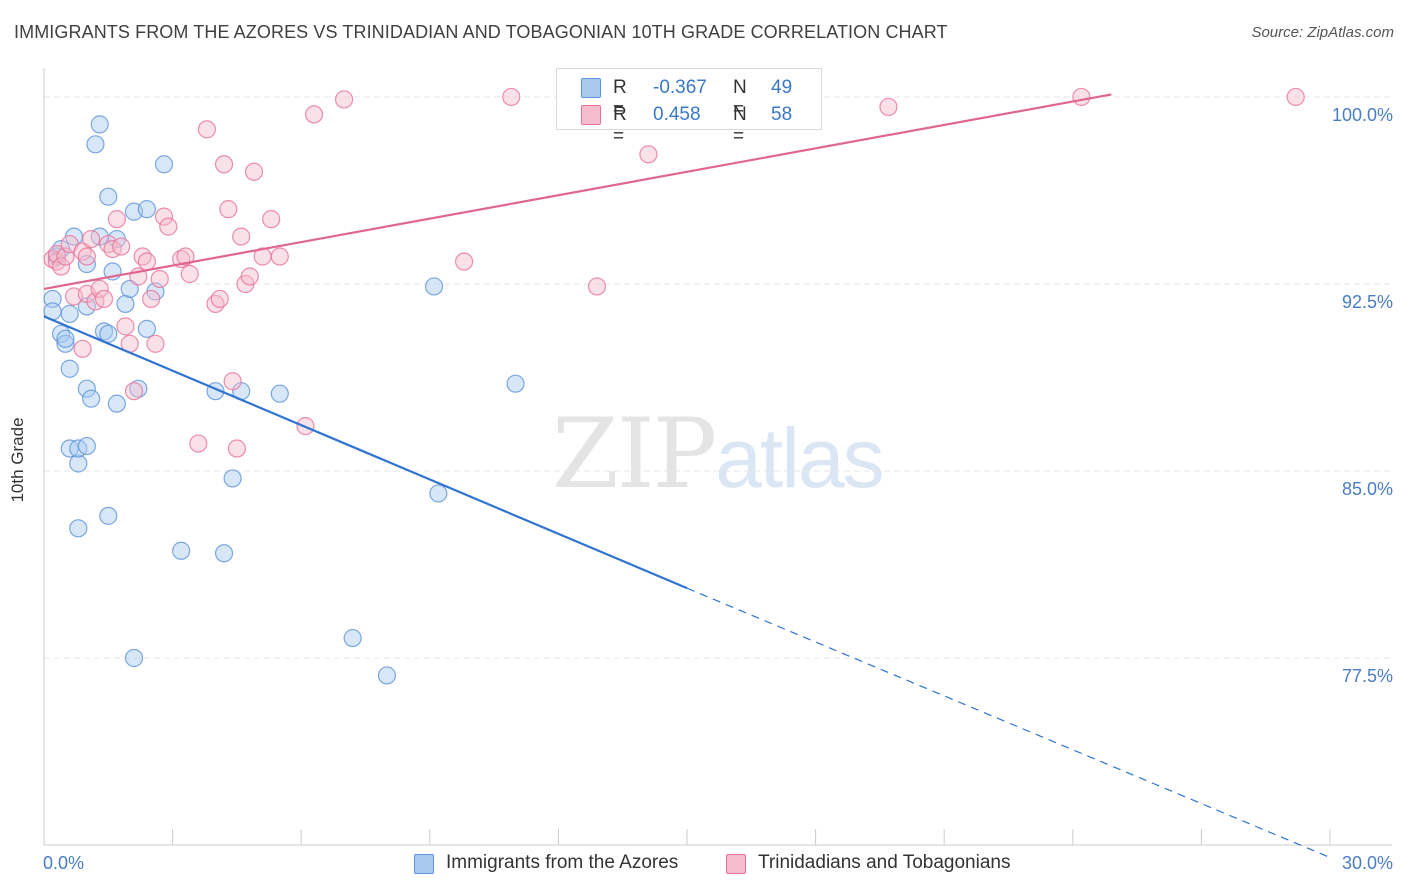 This screenshot has height=892, width=1406. What do you see at coordinates (884, 862) in the screenshot?
I see `series-legend-label-trinidad: Trinidadians and Tobagonians` at bounding box center [884, 862].